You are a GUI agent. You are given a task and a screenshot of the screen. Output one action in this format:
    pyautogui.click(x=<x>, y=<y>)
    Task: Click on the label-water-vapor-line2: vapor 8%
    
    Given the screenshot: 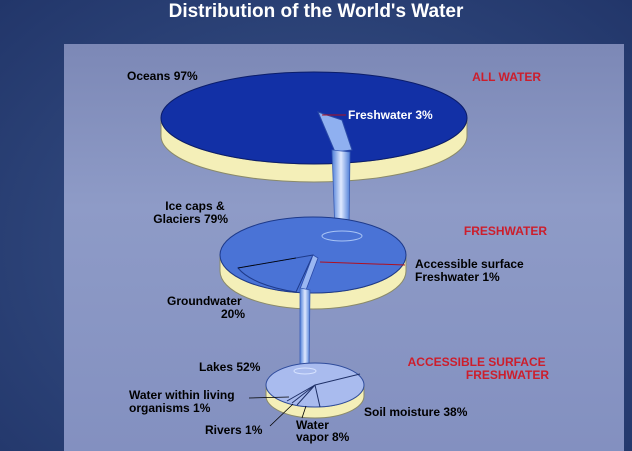 What is the action you would take?
    pyautogui.click(x=323, y=437)
    